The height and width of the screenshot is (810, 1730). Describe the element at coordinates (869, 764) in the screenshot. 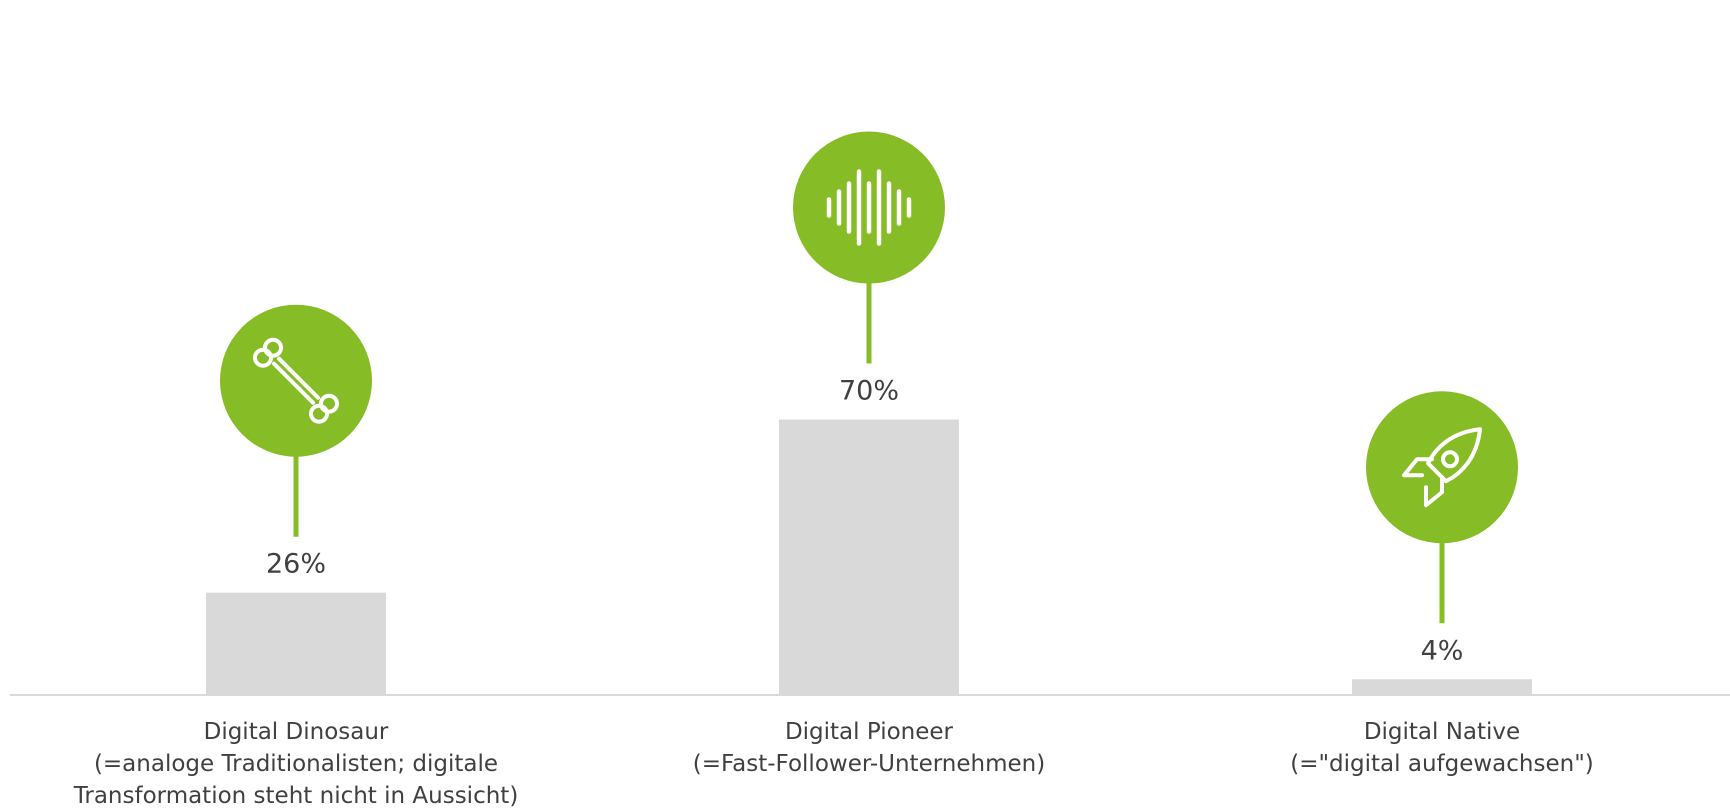

I see `category-description: (=Fast-Follower-Unternehmen)` at that location.